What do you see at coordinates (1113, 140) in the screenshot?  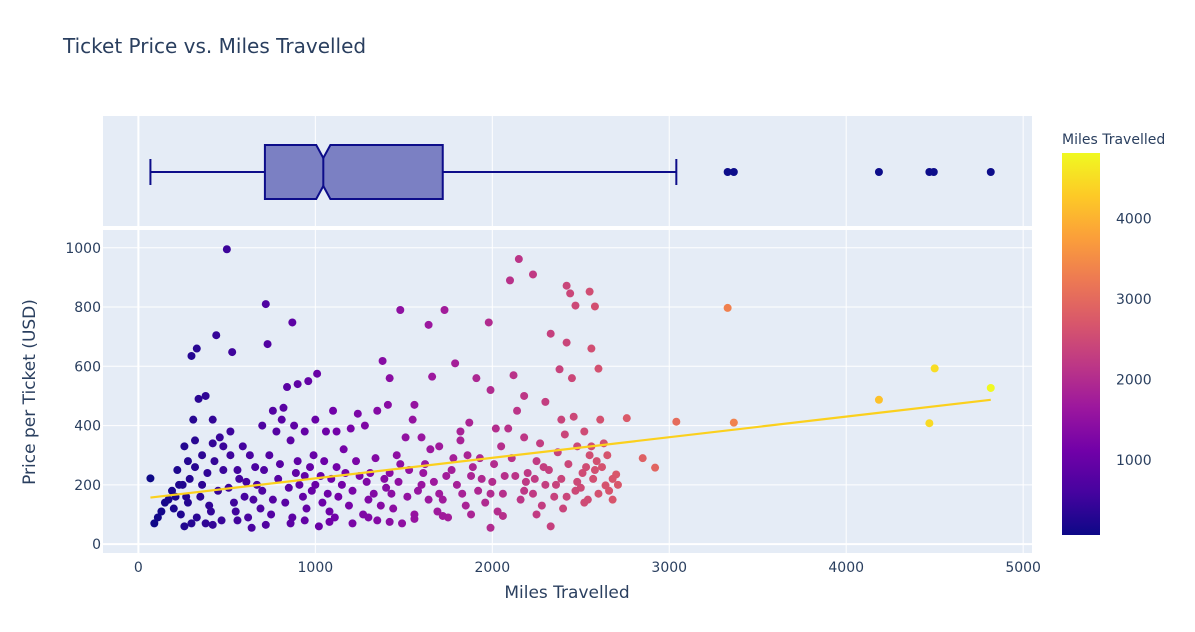 I see `colorbar-title: Miles Travelled` at bounding box center [1113, 140].